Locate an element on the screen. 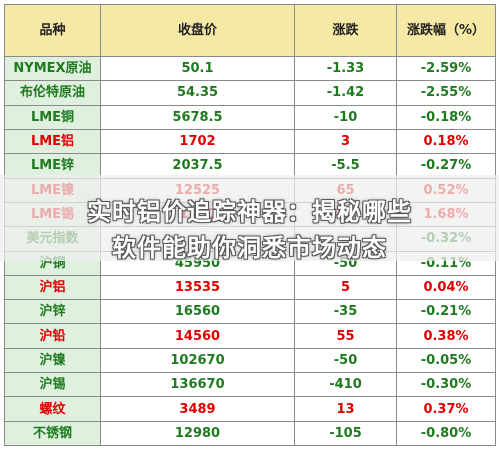 Image resolution: width=499 pixels, height=450 pixels. cell-variety: 沪锡 is located at coordinates (52, 385).